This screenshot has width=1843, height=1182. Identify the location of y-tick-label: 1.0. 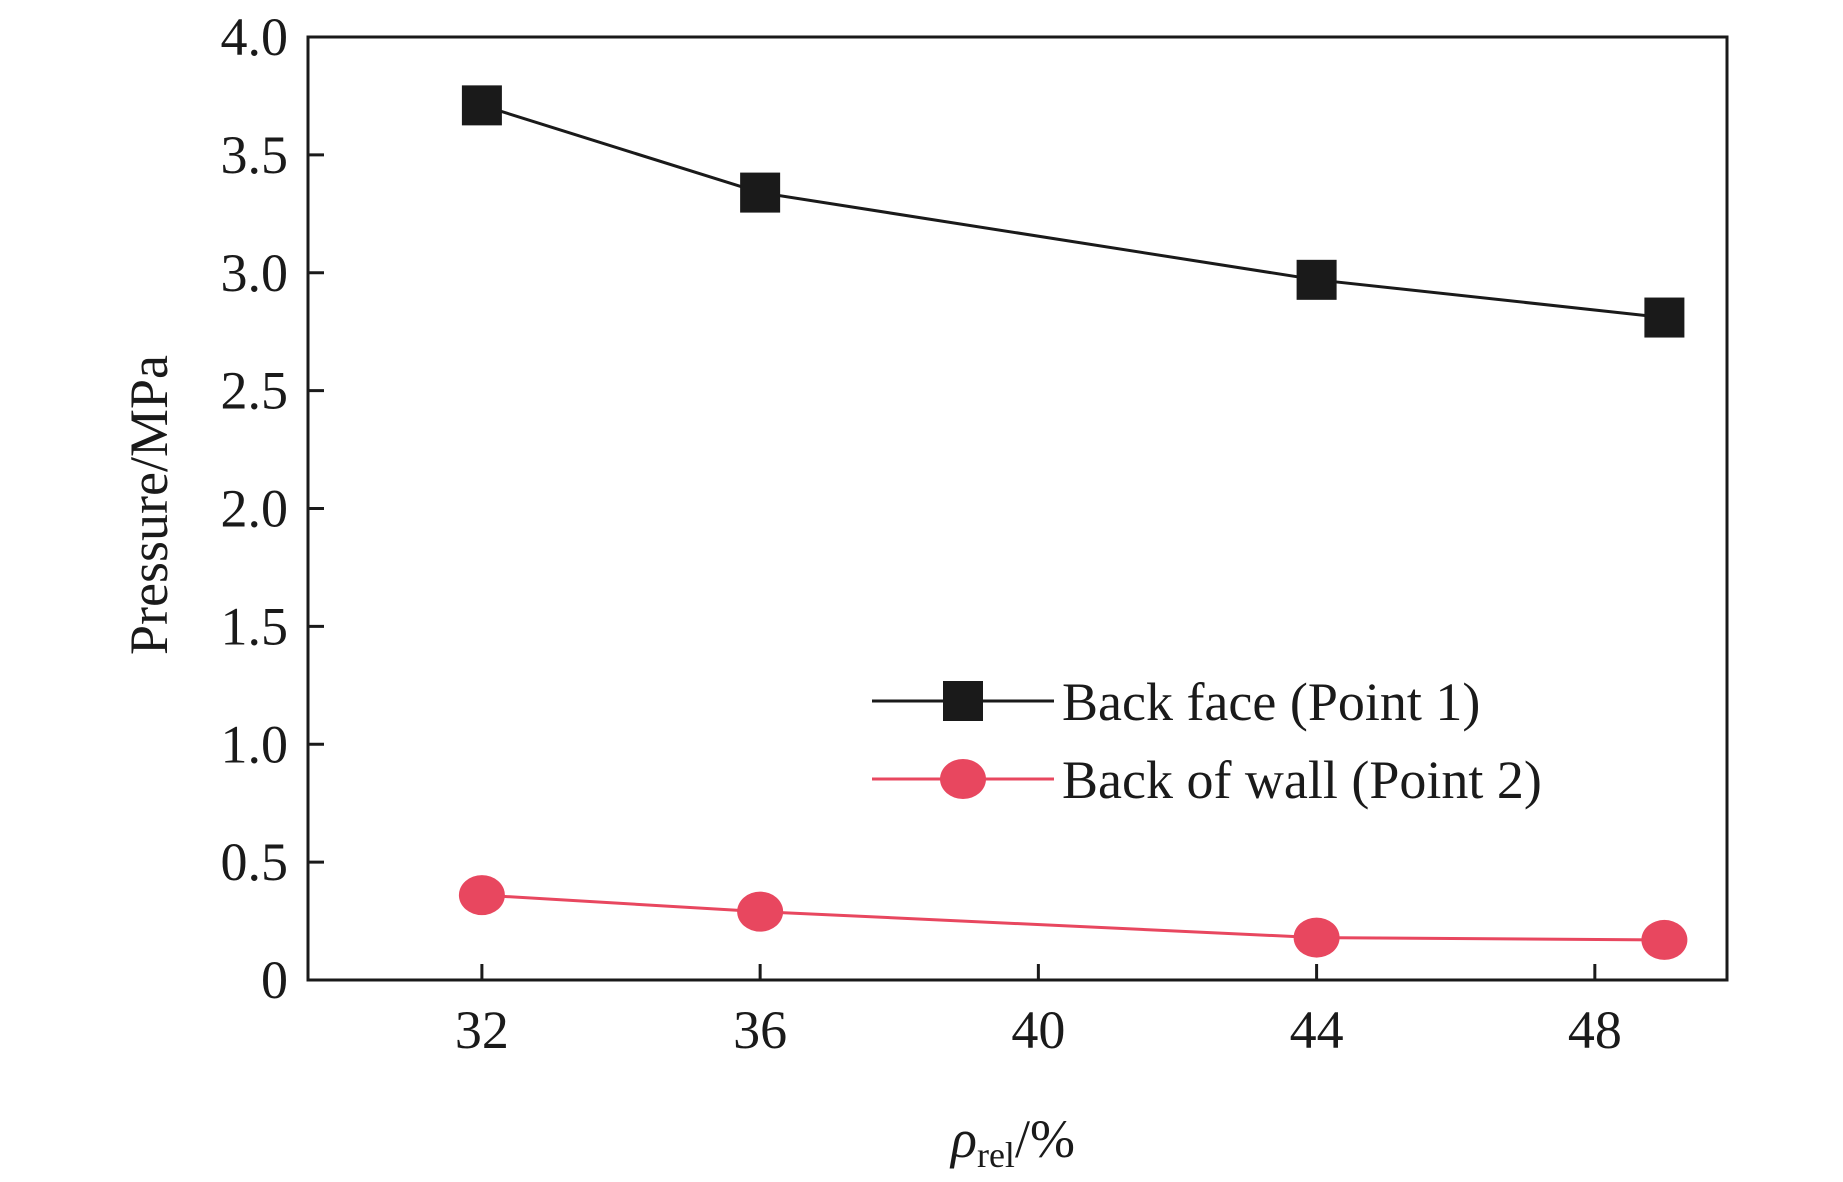
(255, 744).